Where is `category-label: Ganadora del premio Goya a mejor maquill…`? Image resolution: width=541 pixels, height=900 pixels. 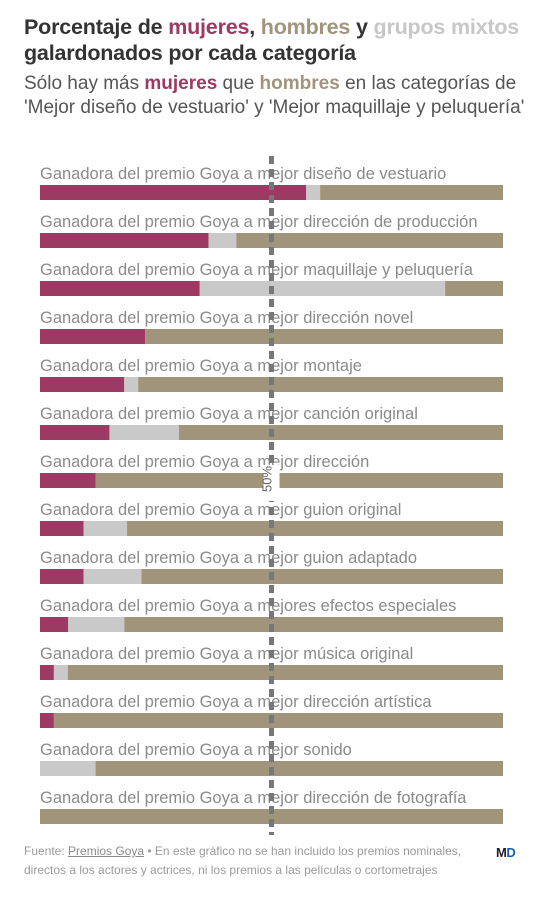
category-label: Ganadora del premio Goya a mejor maquill… is located at coordinates (257, 270).